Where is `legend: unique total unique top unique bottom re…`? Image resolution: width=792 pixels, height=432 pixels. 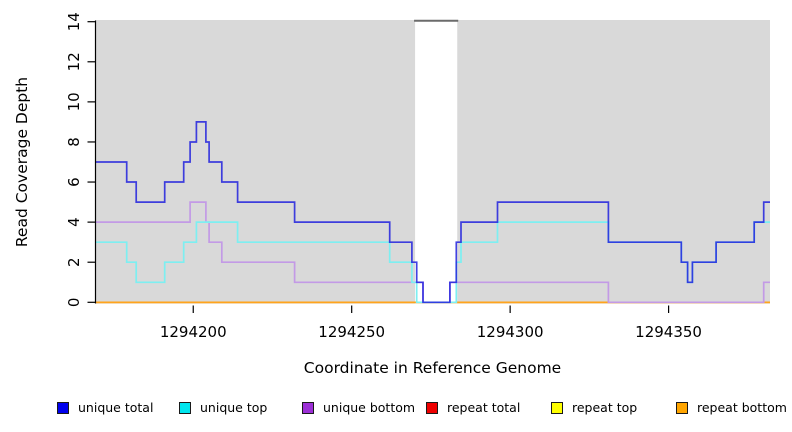
legend: unique total unique top unique bottom re… is located at coordinates (396, 409).